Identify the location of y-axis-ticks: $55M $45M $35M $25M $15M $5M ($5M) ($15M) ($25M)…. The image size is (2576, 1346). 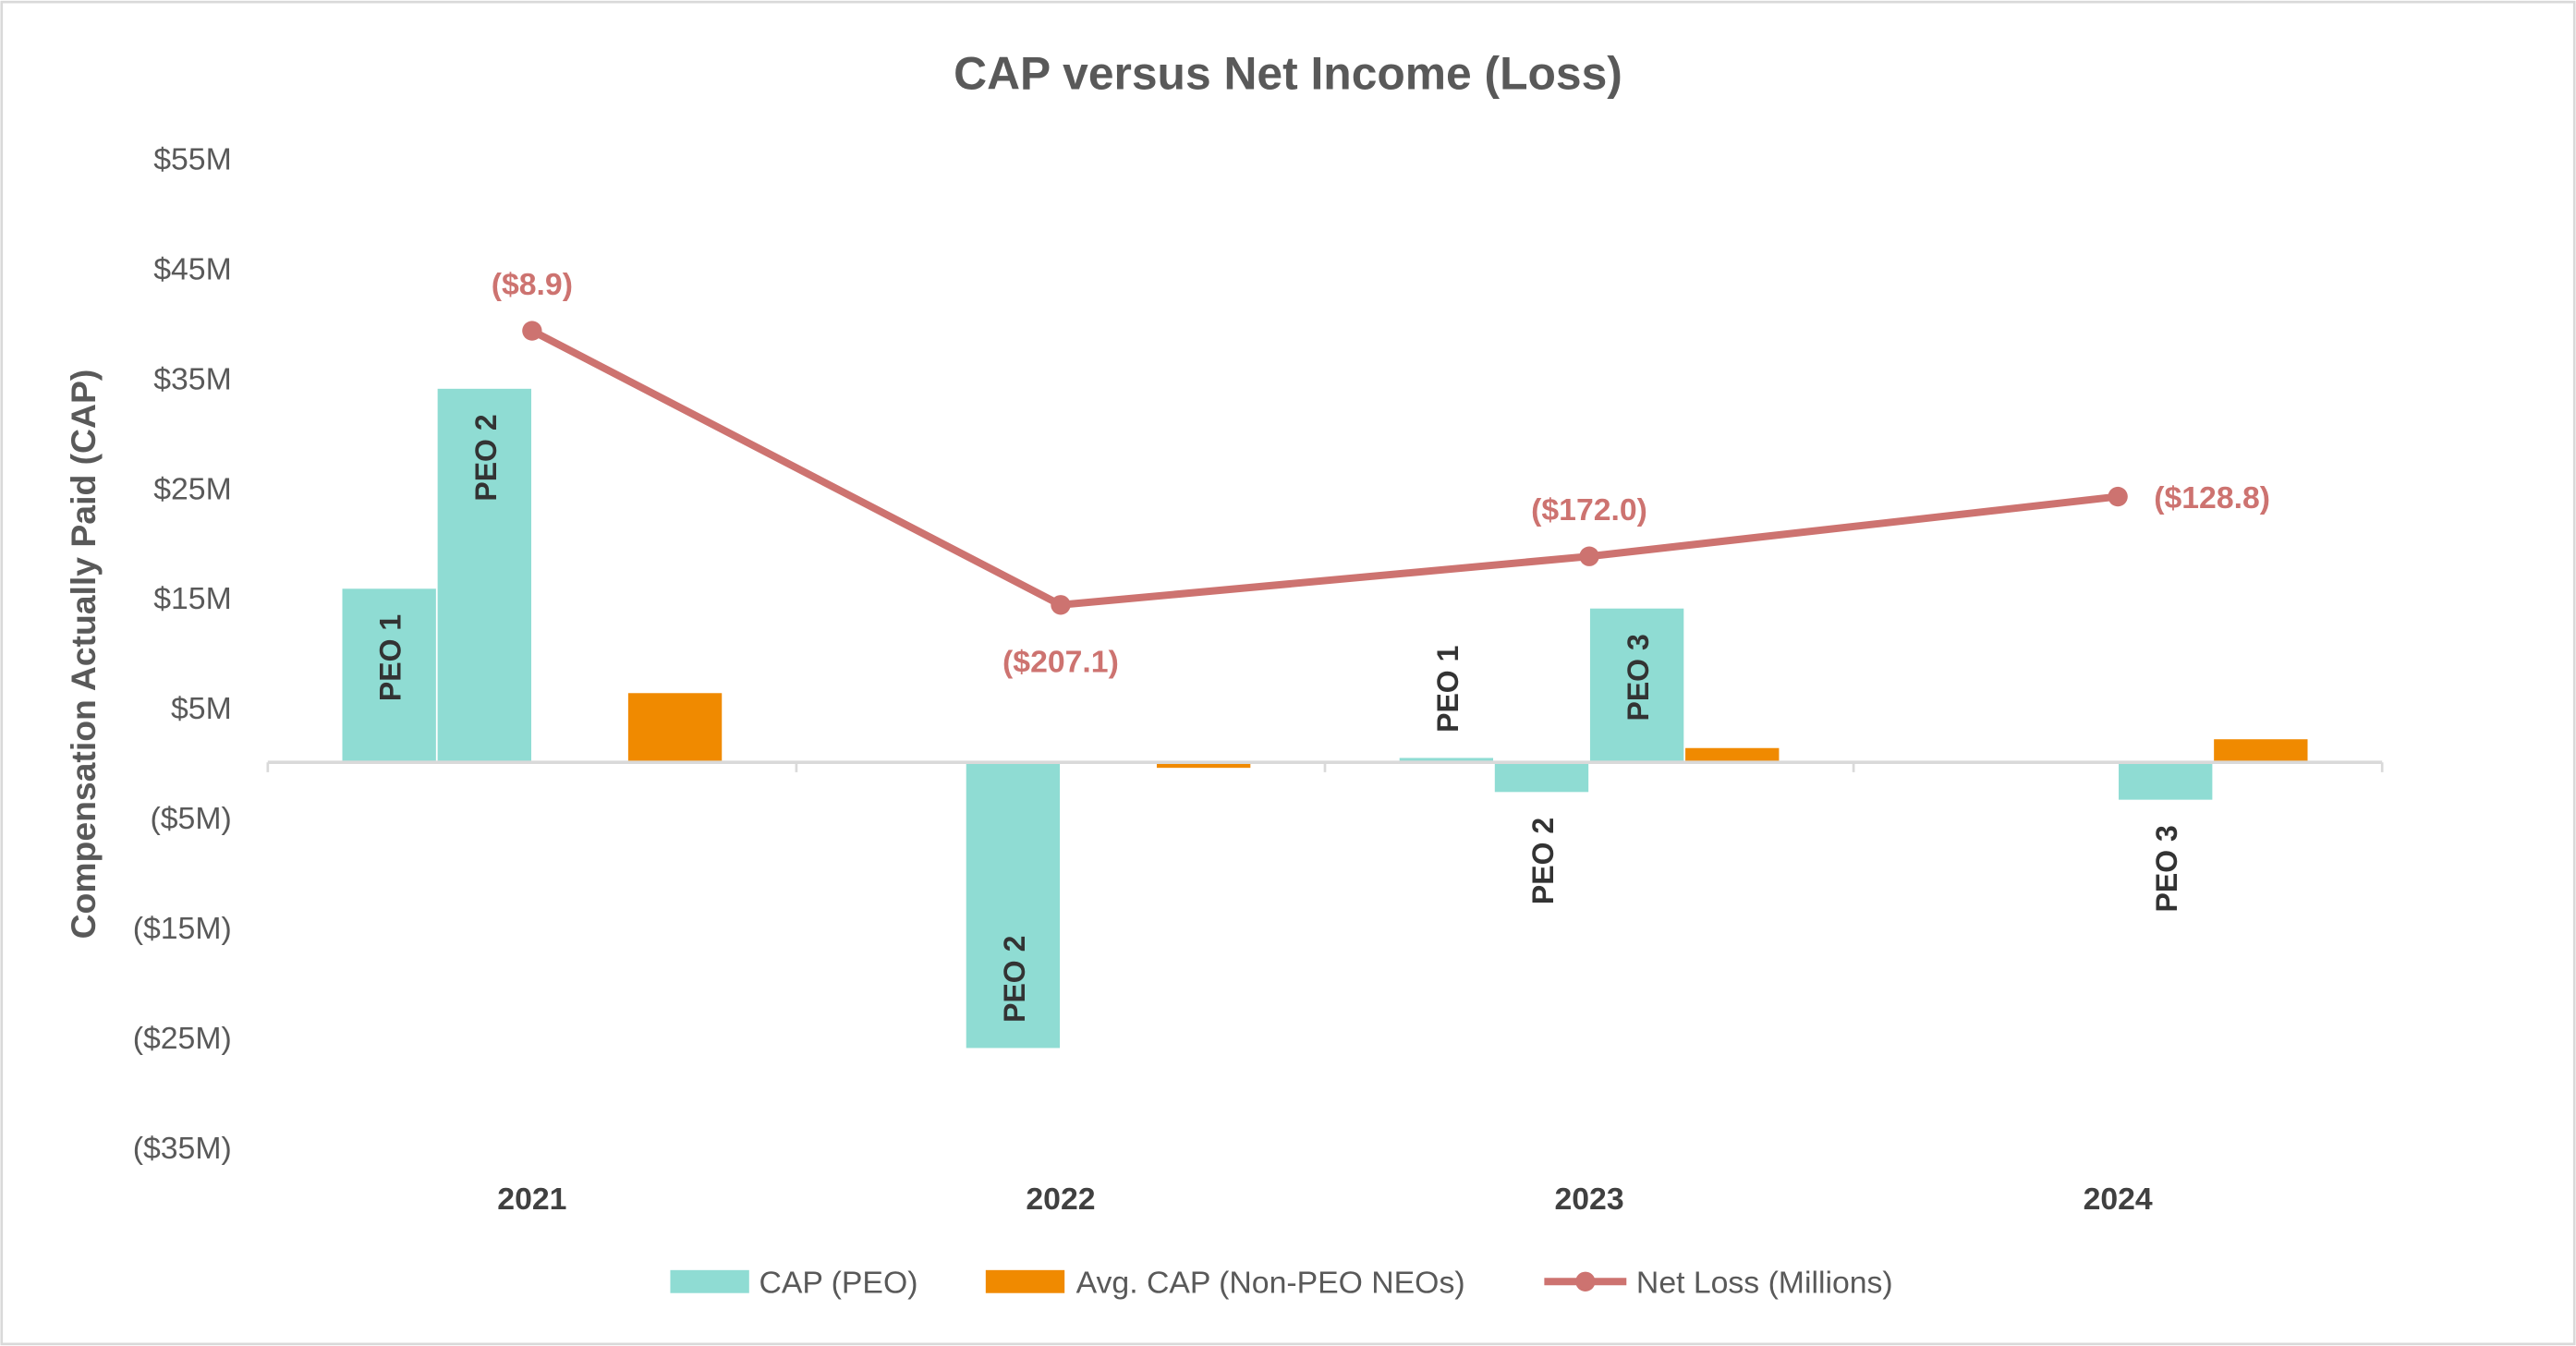
(182, 654).